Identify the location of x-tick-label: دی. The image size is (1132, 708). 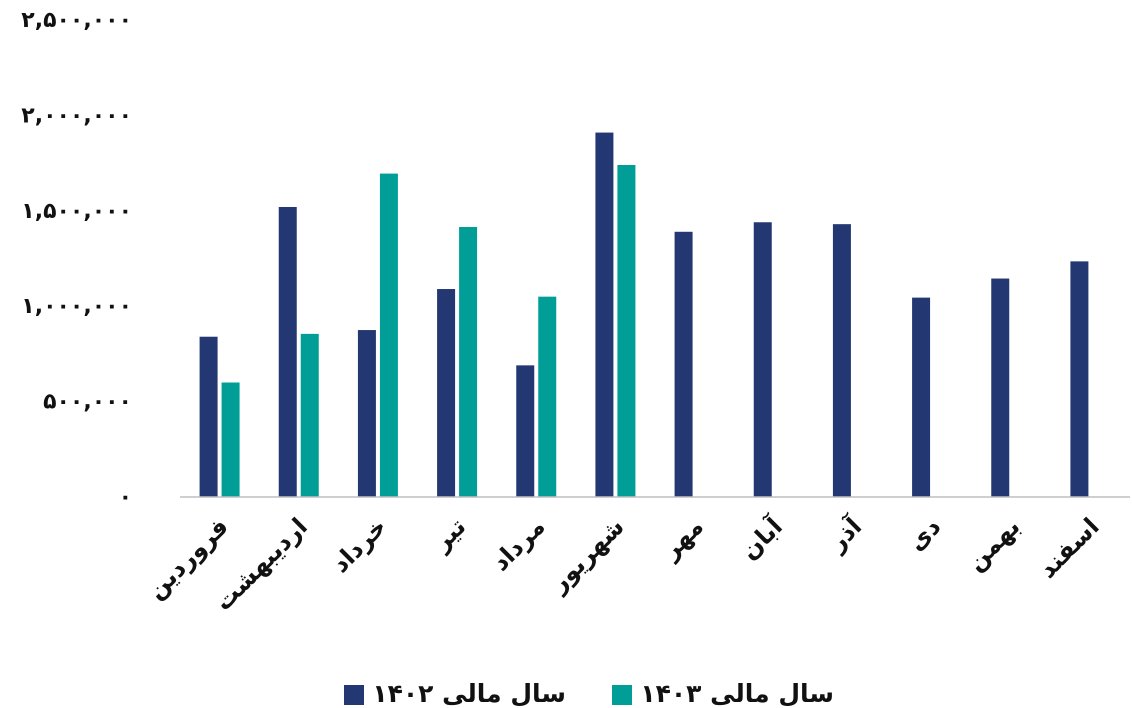
(924, 534).